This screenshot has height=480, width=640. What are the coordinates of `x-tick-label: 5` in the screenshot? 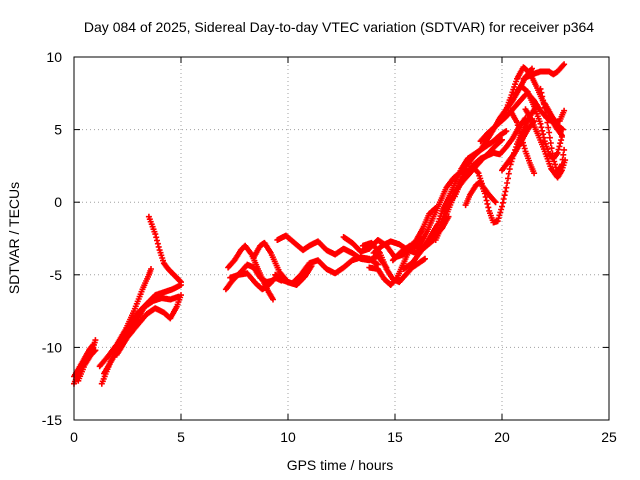 It's located at (181, 437).